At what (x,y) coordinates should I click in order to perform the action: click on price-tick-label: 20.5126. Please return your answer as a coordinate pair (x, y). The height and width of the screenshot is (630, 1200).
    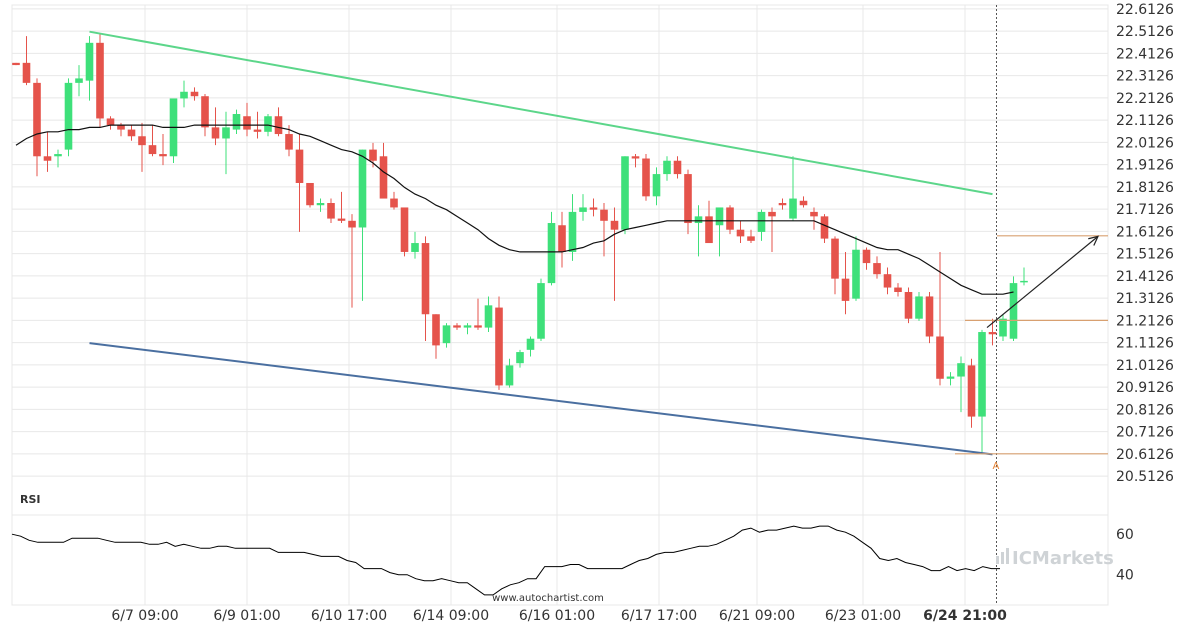
    Looking at the image, I should click on (1145, 477).